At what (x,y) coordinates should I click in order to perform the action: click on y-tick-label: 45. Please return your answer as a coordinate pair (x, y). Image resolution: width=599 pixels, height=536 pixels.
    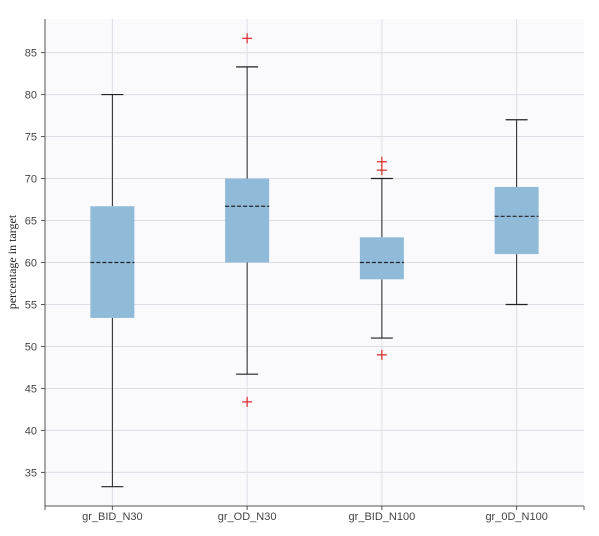
    Looking at the image, I should click on (31, 389).